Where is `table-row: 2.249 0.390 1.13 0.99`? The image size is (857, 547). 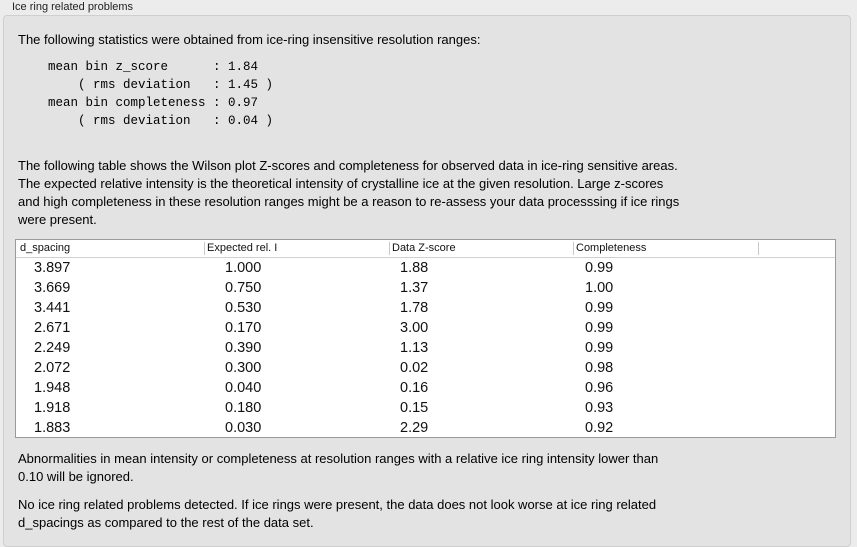 table-row: 2.249 0.390 1.13 0.99 is located at coordinates (425, 348).